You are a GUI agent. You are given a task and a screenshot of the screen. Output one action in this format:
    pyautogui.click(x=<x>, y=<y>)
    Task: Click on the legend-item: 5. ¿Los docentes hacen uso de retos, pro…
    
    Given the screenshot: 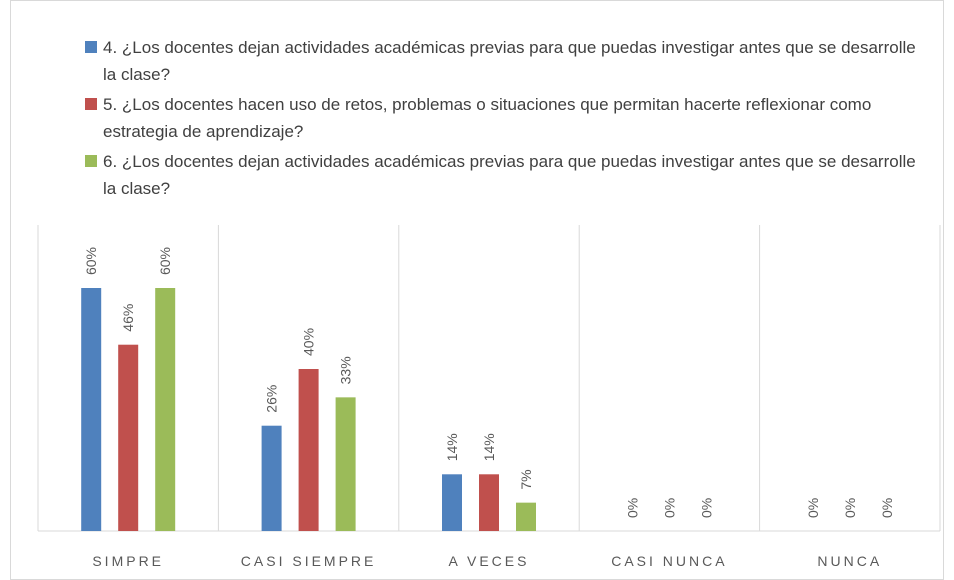 What is the action you would take?
    pyautogui.click(x=505, y=118)
    